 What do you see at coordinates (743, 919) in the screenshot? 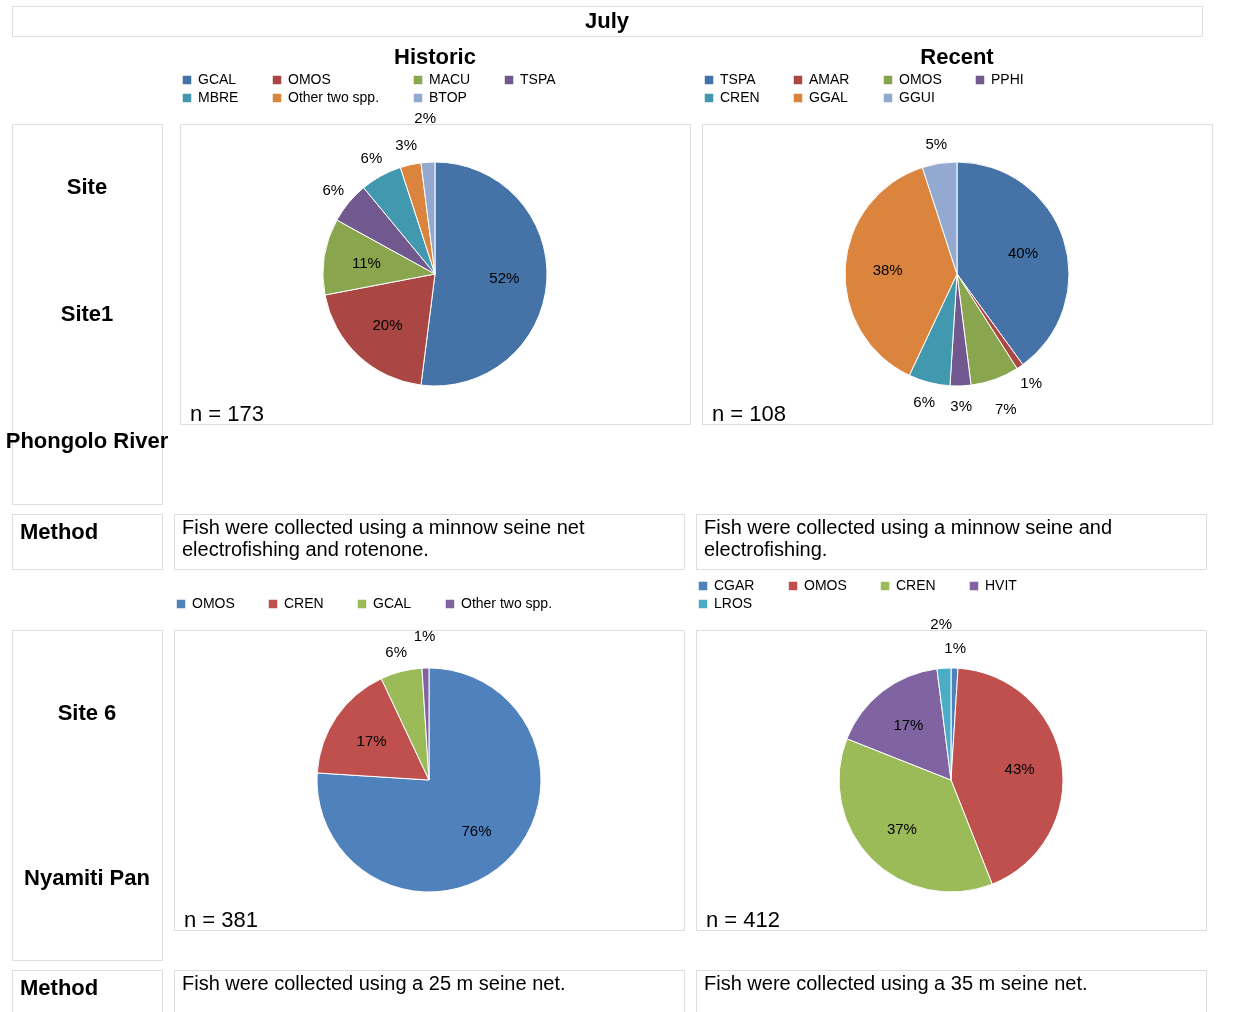
I see `text: n = 412` at bounding box center [743, 919].